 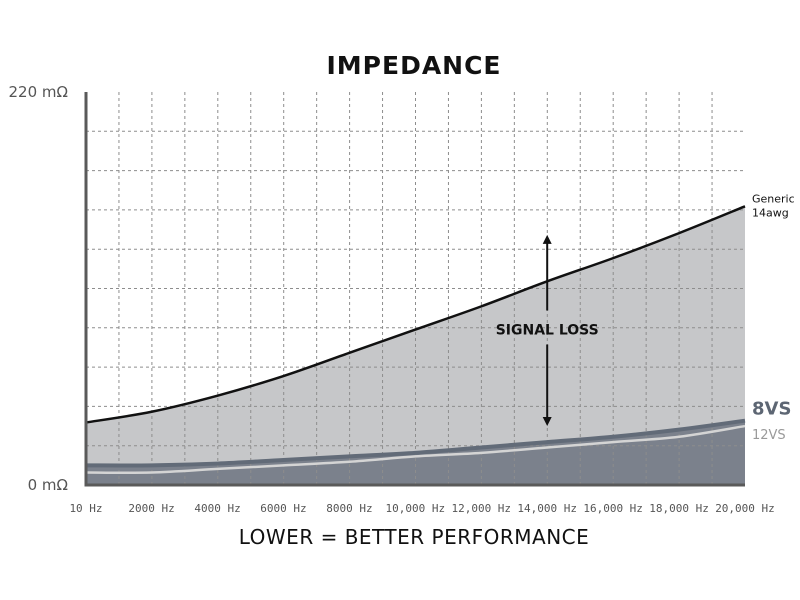 I want to click on series-label-12vs: 12VS, so click(x=769, y=435).